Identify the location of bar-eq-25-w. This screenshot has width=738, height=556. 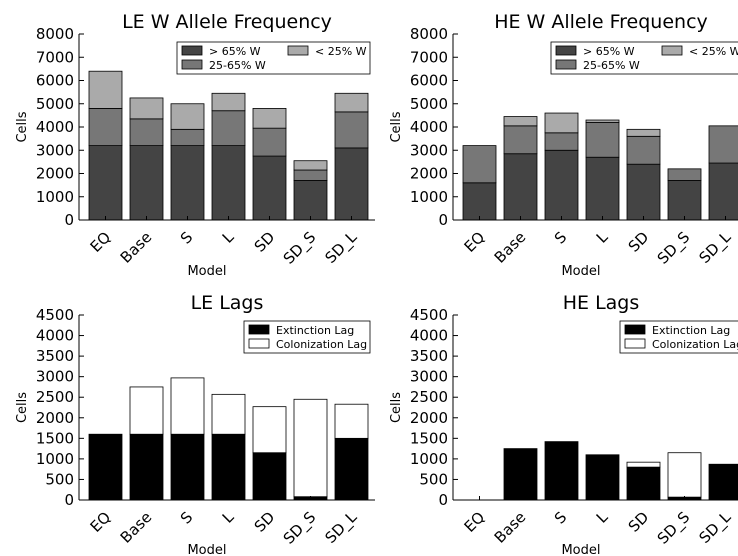
(105, 89).